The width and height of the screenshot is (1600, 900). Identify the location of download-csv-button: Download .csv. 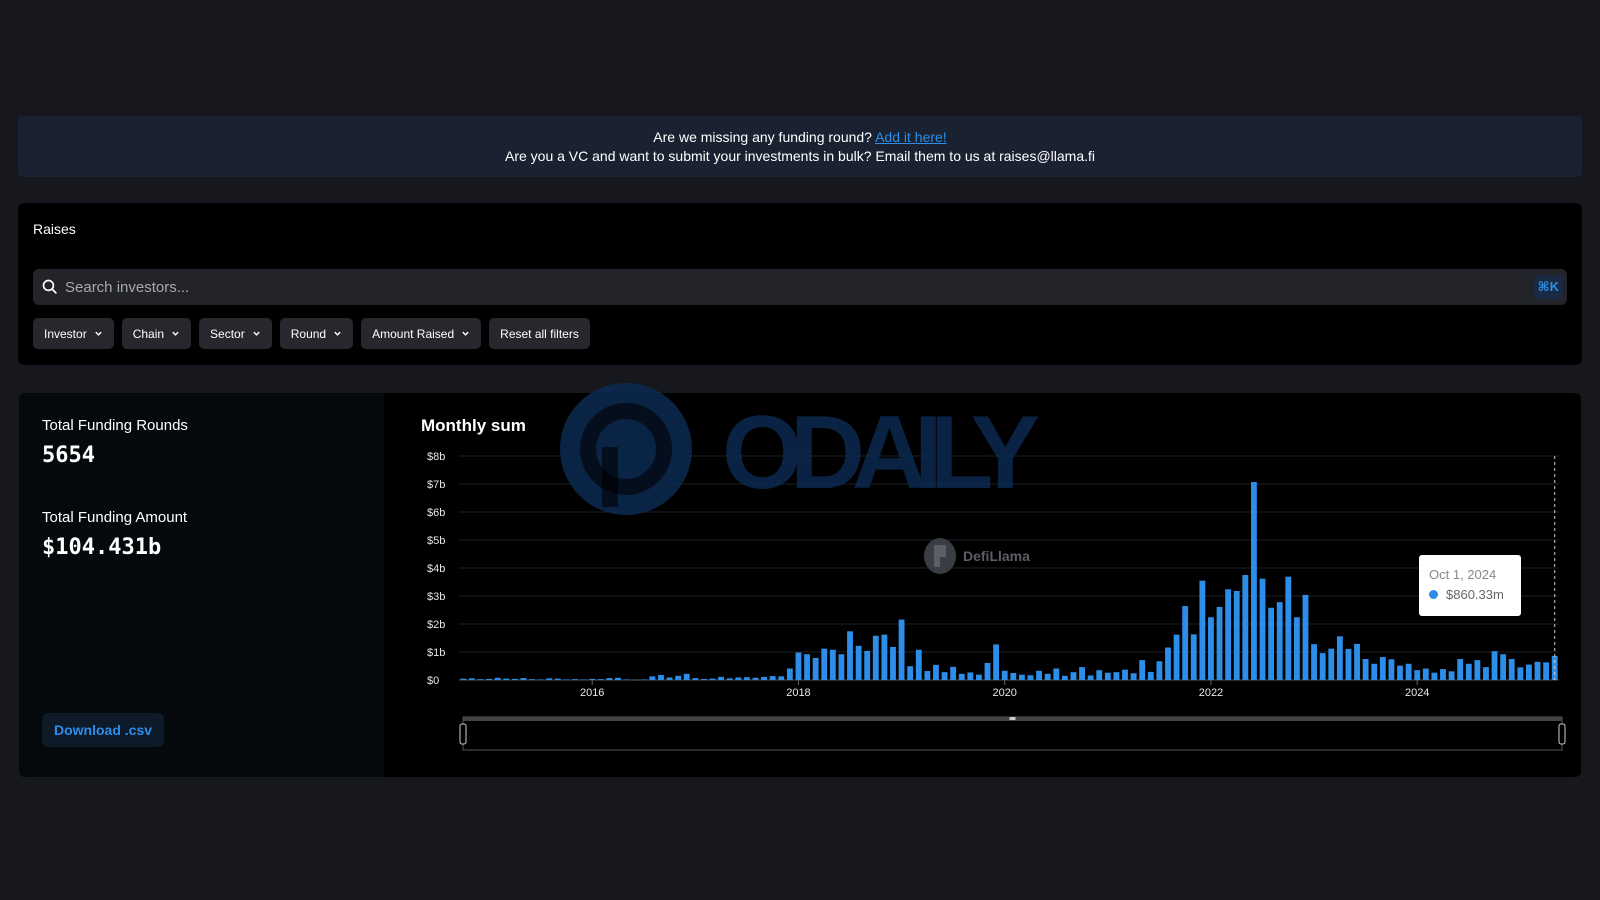
(103, 730).